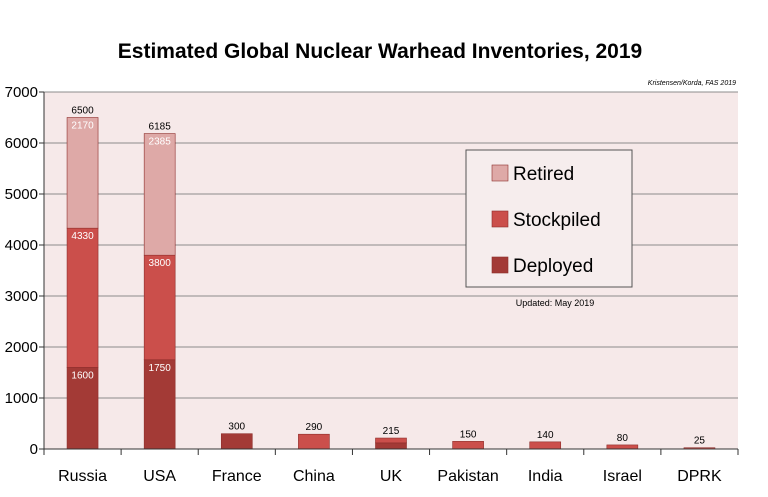 The width and height of the screenshot is (768, 497). What do you see at coordinates (160, 127) in the screenshot?
I see `total-label: 6185` at bounding box center [160, 127].